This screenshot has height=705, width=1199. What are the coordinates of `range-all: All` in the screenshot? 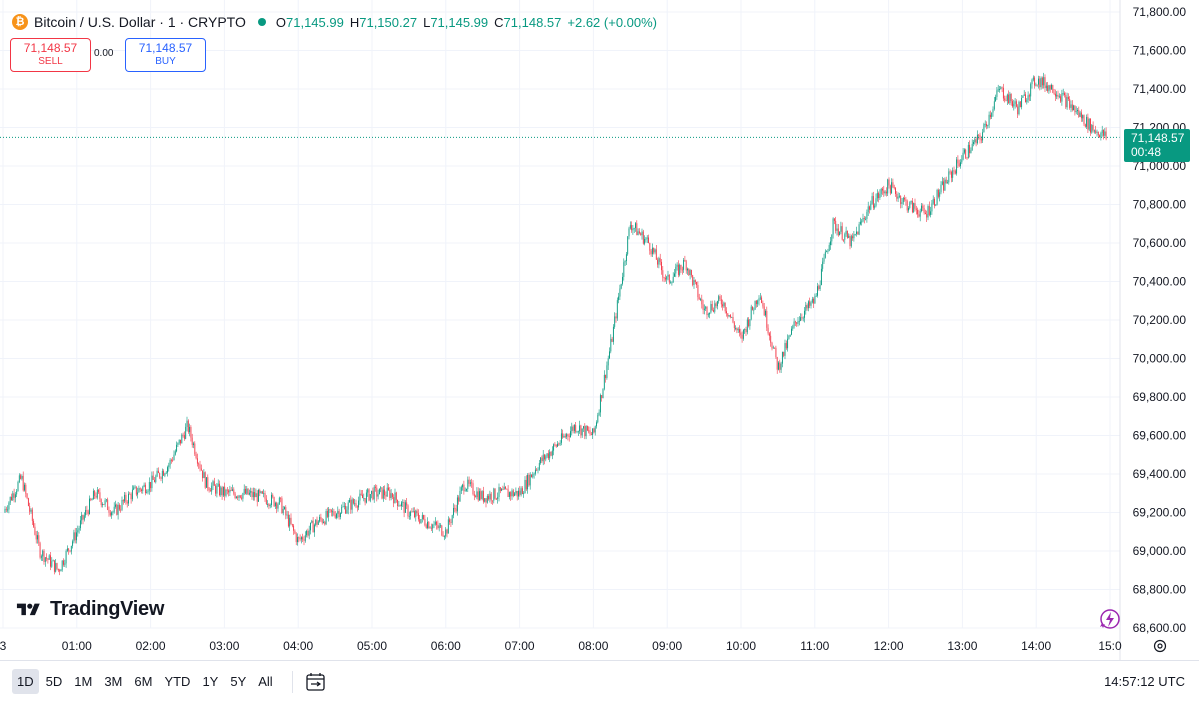 It's located at (265, 681).